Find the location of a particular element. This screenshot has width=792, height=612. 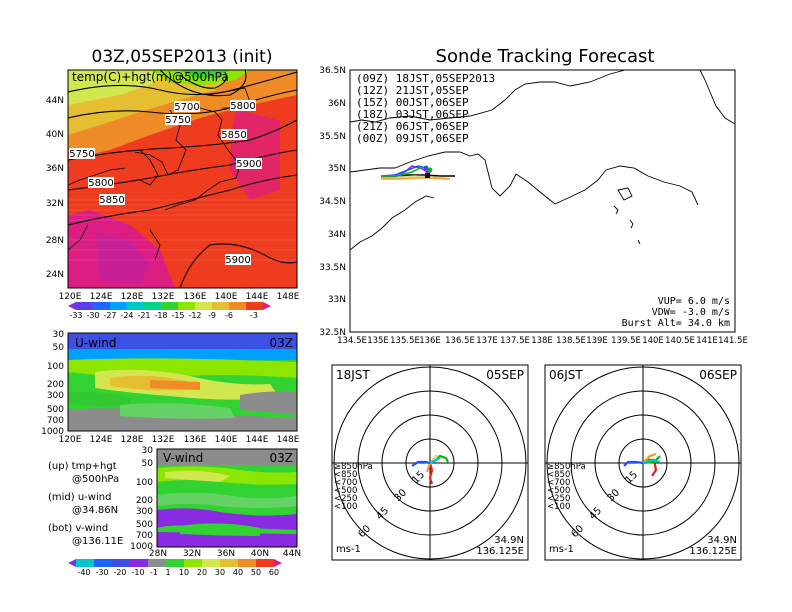

hodo-legend-entry: <500 is located at coordinates (558, 491).